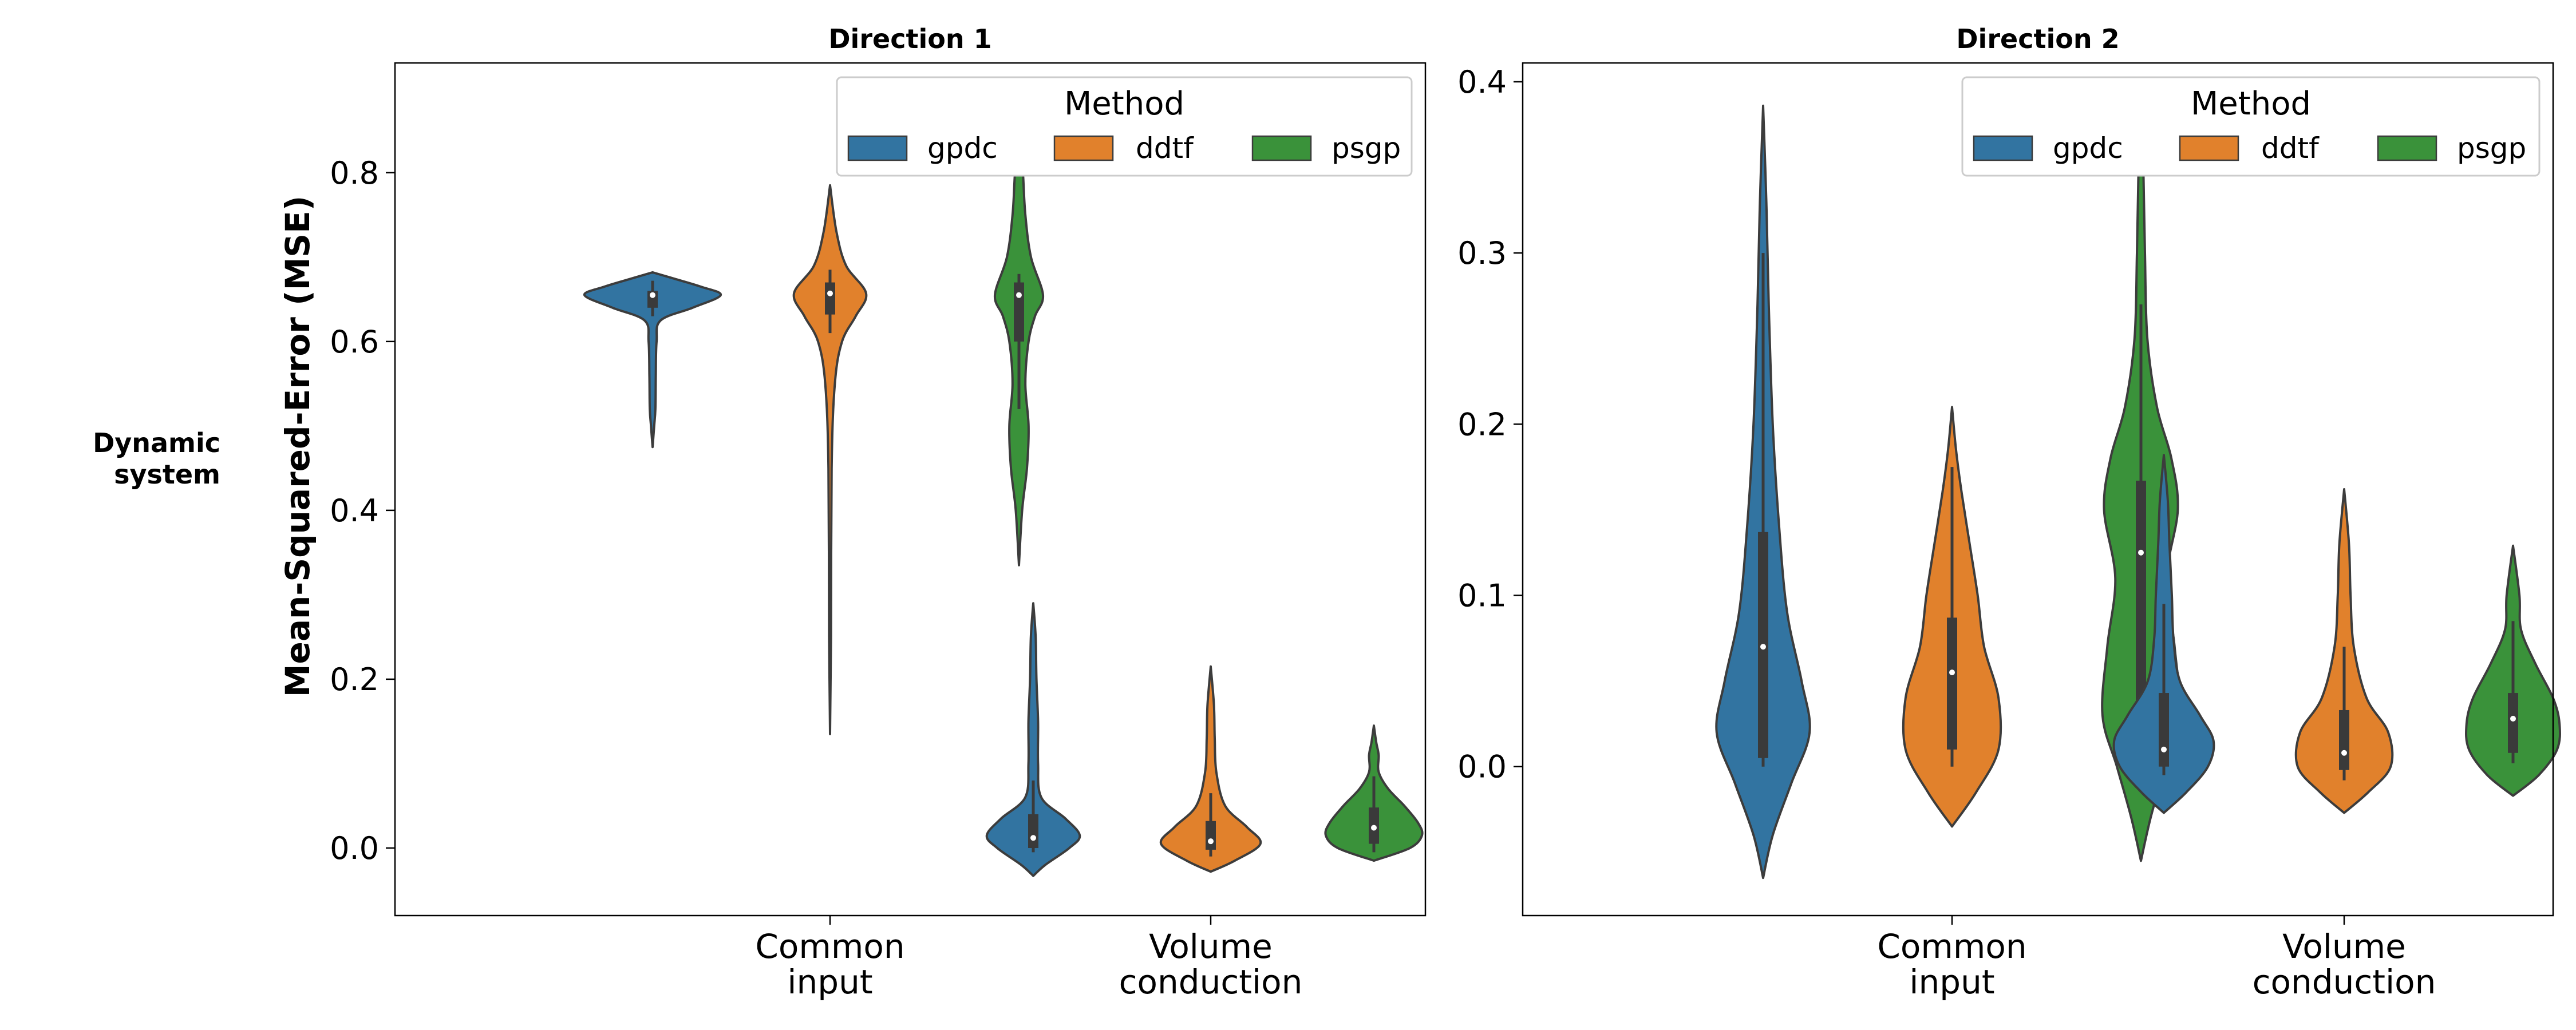 This screenshot has height=1030, width=2576. I want to click on y-axis: 0.0 0.1 0.2 0.3 0.4, so click(1490, 424).